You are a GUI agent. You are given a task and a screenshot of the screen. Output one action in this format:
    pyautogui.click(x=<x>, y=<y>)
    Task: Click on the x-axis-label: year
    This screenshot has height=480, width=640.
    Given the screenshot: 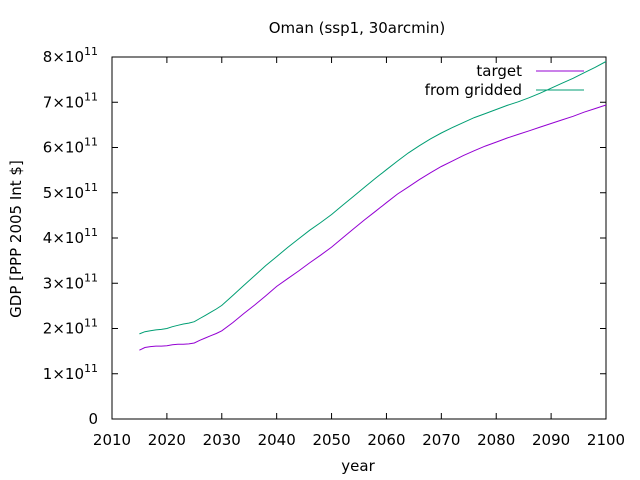 What is the action you would take?
    pyautogui.click(x=358, y=466)
    